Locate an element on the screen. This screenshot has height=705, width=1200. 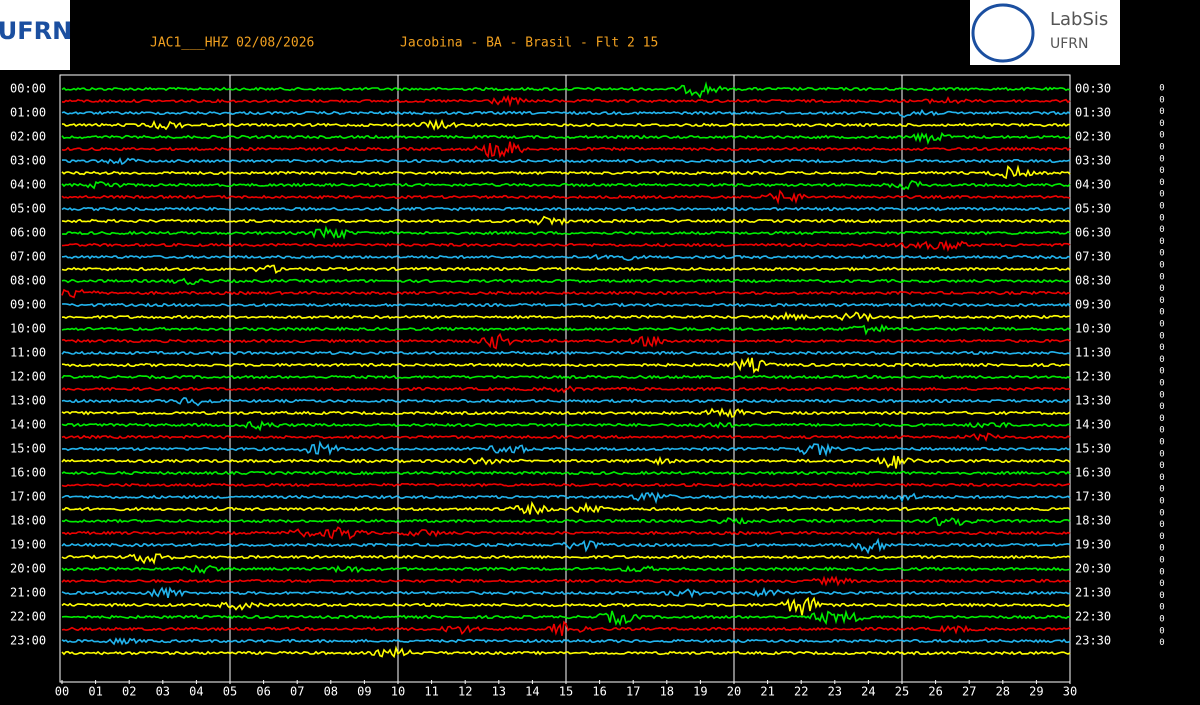
row-label-right: 20:30 is located at coordinates (1093, 569).